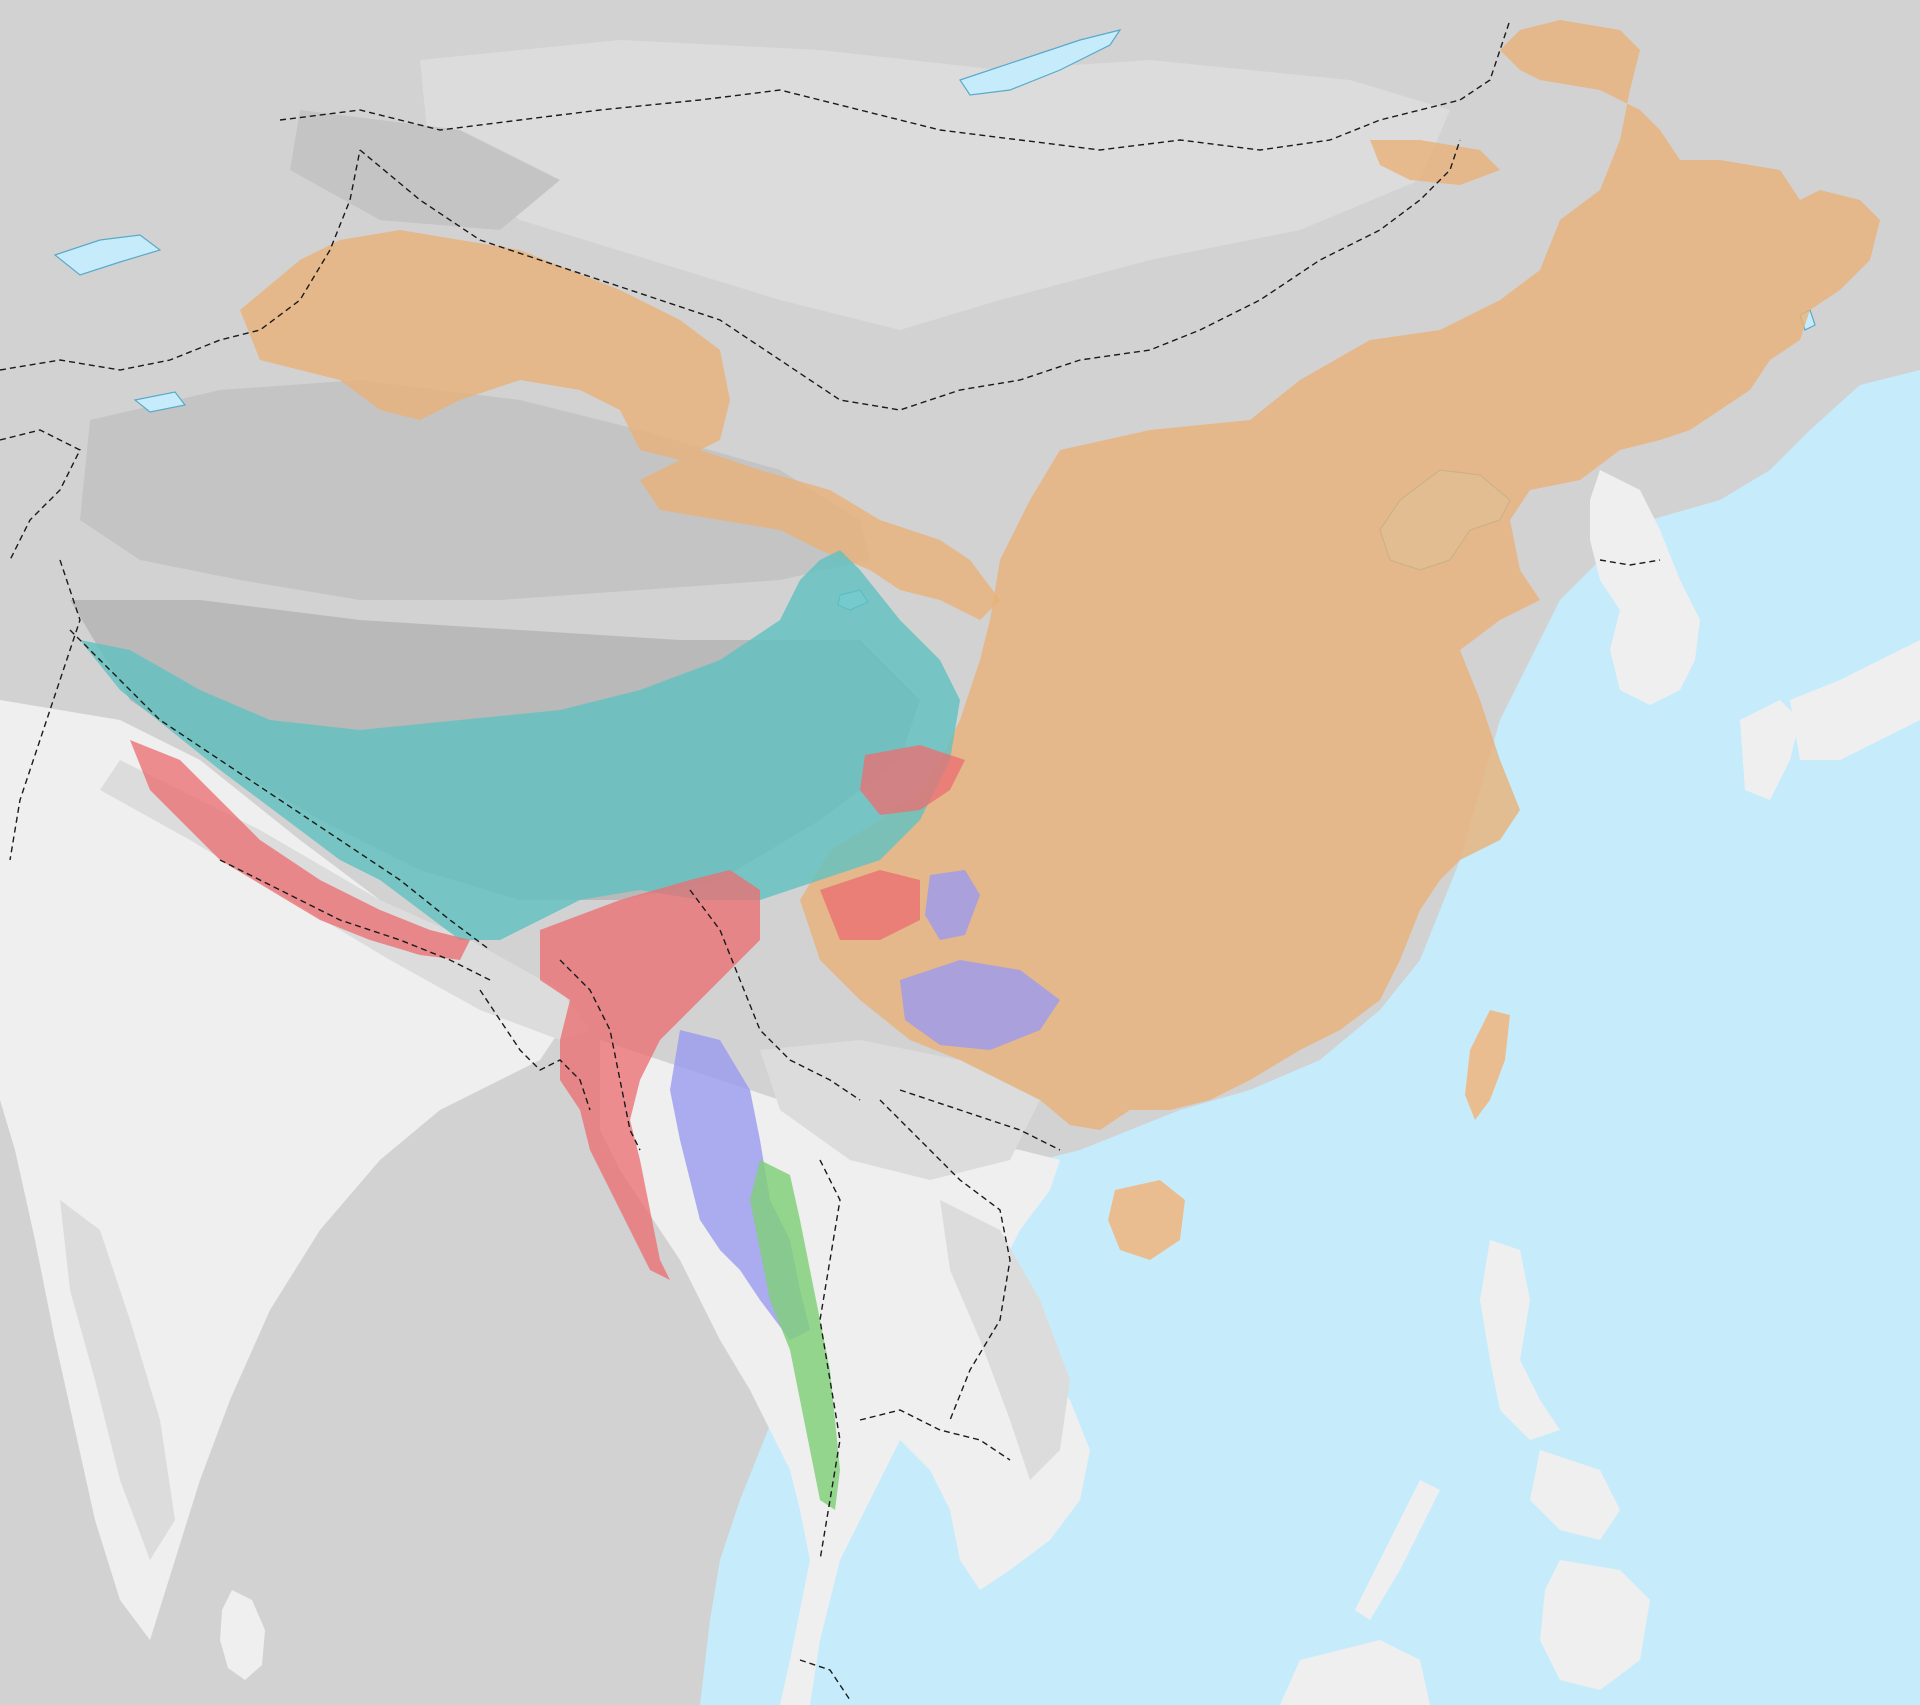 The width and height of the screenshot is (1920, 1705). I want to click on land-japan-honshu, so click(1855, 700).